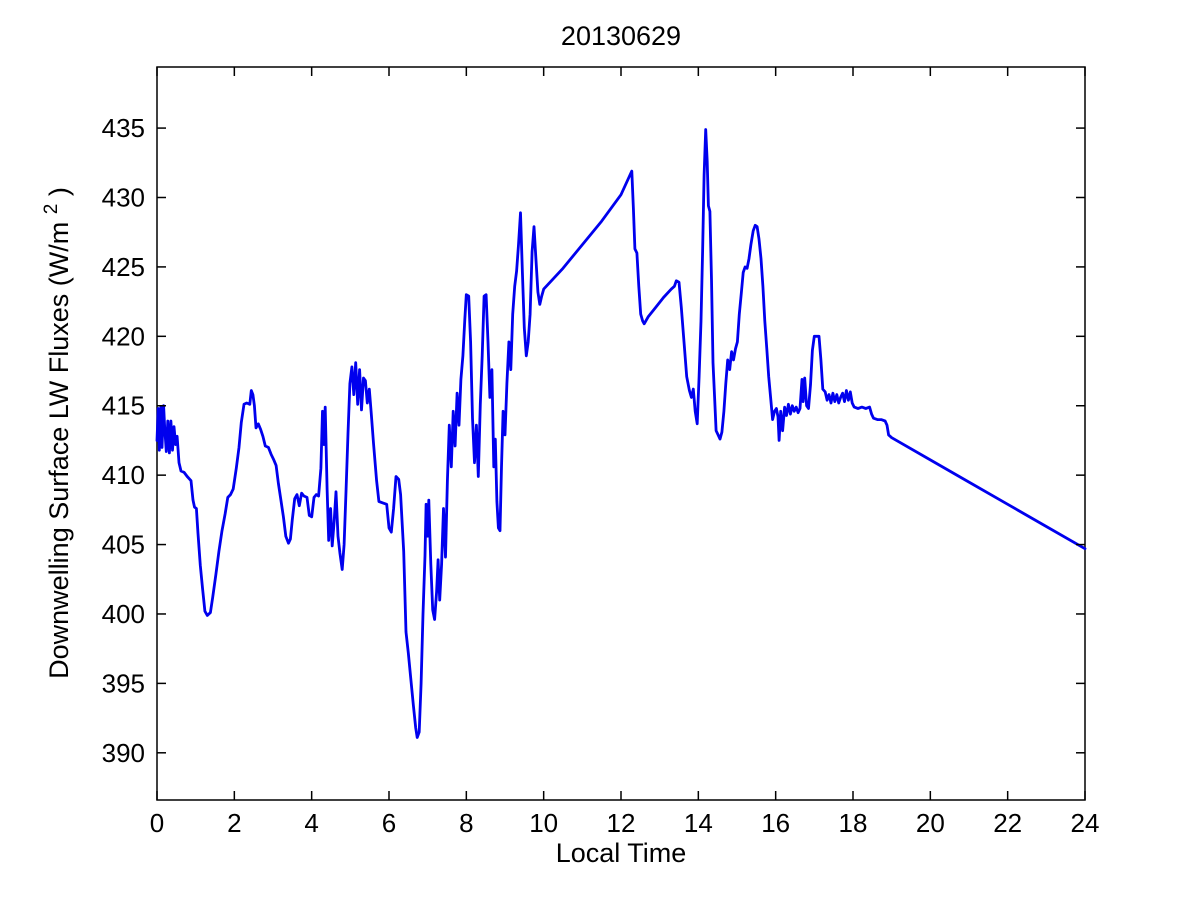  I want to click on y-tick-label: 430, so click(123, 197).